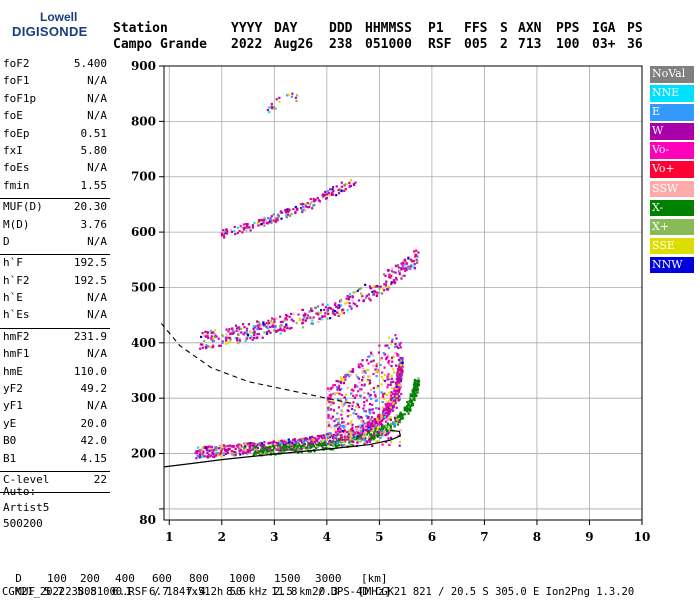 Image resolution: width=700 pixels, height=600 pixels. Describe the element at coordinates (604, 44) in the screenshot. I see `header-value-10: 03+` at that location.